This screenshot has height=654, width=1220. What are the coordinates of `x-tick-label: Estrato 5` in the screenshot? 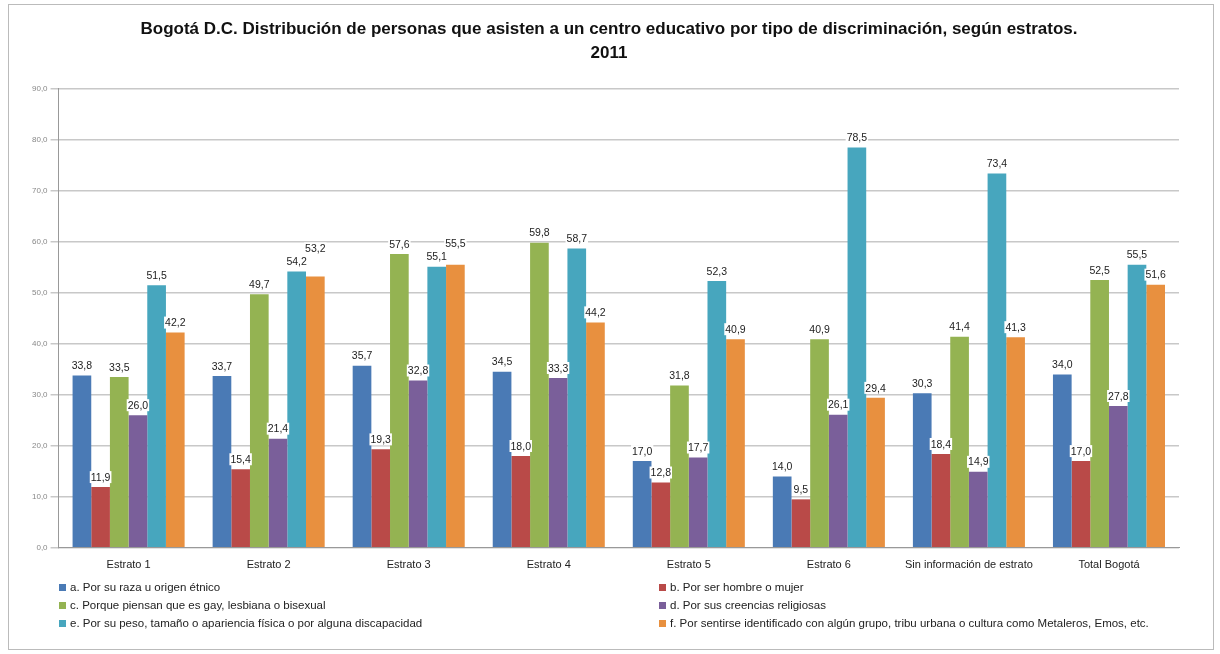 It's located at (688, 564).